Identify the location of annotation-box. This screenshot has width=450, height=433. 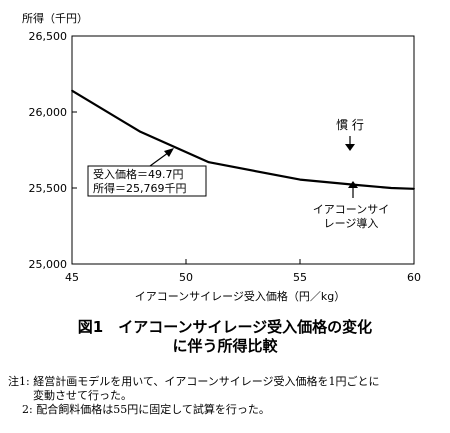
(147, 181).